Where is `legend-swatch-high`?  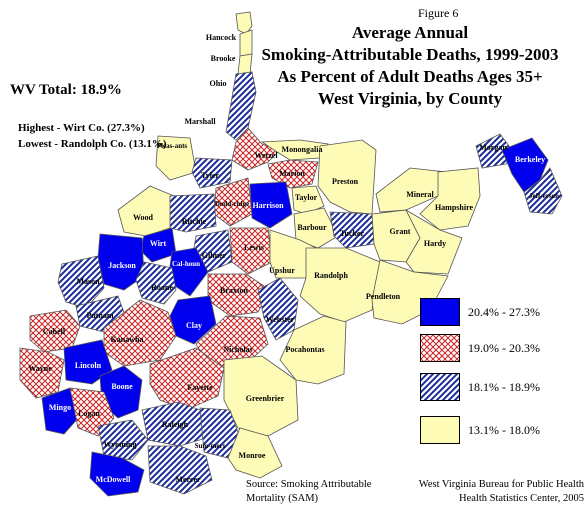
legend-swatch-high is located at coordinates (440, 312).